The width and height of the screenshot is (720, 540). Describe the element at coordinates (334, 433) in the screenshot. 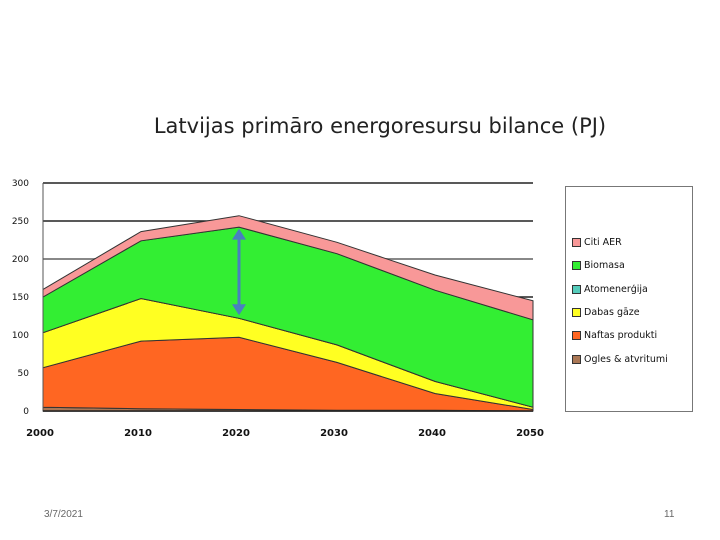

I see `x-tick-label-2030: 2030` at that location.